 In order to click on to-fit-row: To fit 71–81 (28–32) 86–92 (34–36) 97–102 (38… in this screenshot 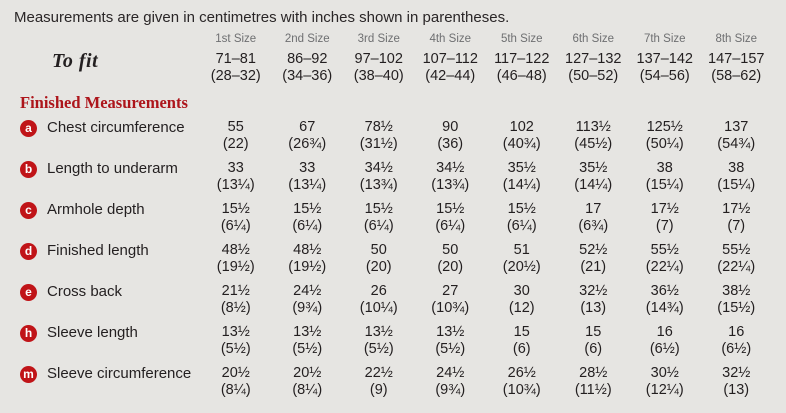, I will do `click(393, 68)`.